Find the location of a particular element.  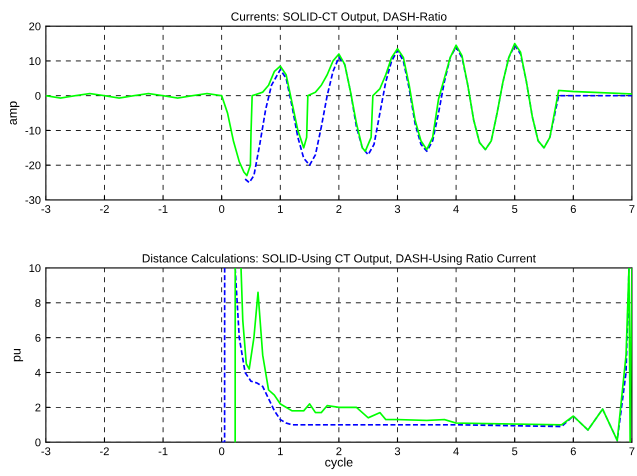

y-tick-label: -20 is located at coordinates (33, 165).